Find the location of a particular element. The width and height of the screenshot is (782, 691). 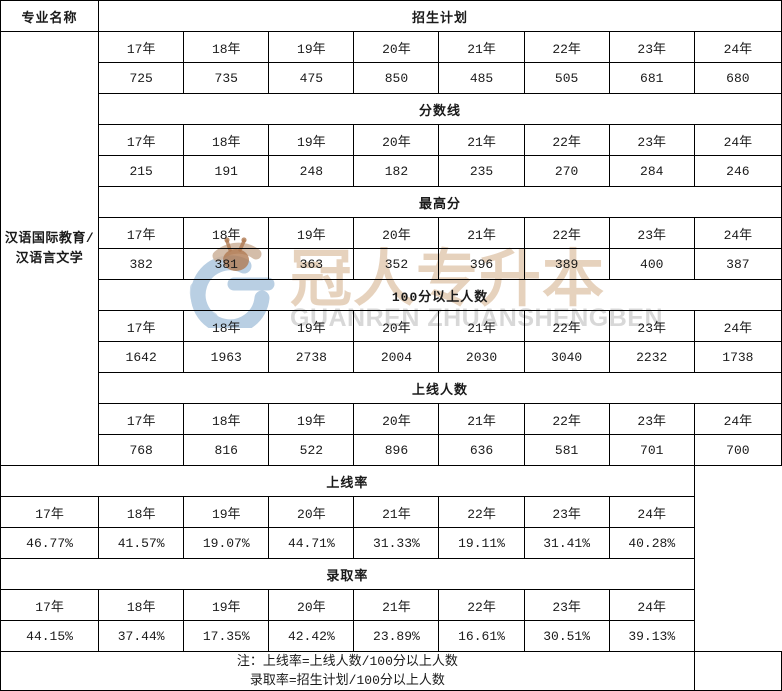

table-row: 768 816 522 896 636 581 701 700 is located at coordinates (391, 450).